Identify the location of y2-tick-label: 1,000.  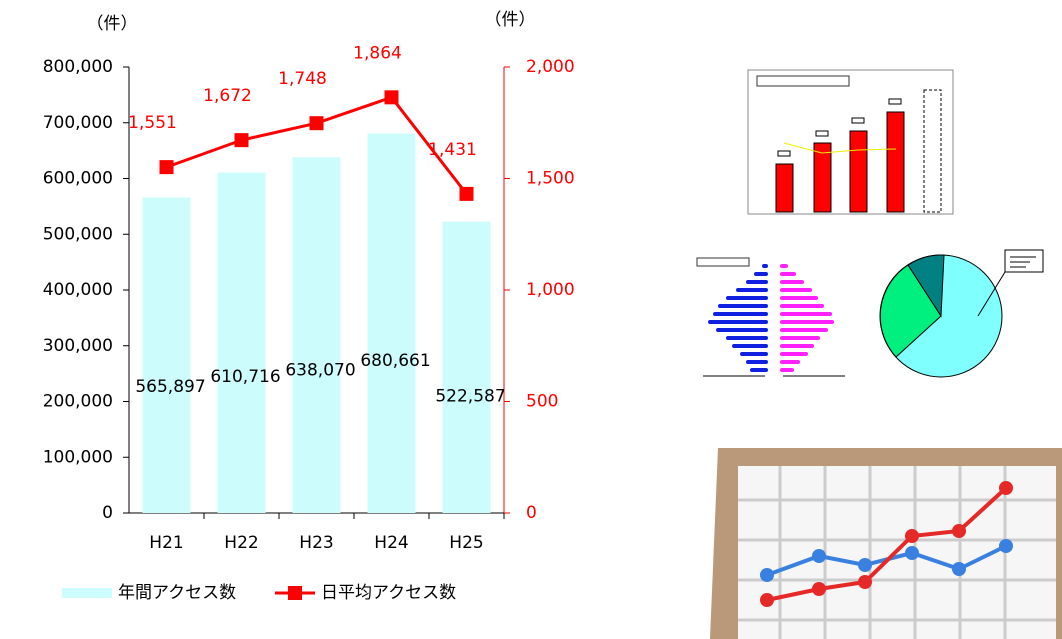
(550, 290).